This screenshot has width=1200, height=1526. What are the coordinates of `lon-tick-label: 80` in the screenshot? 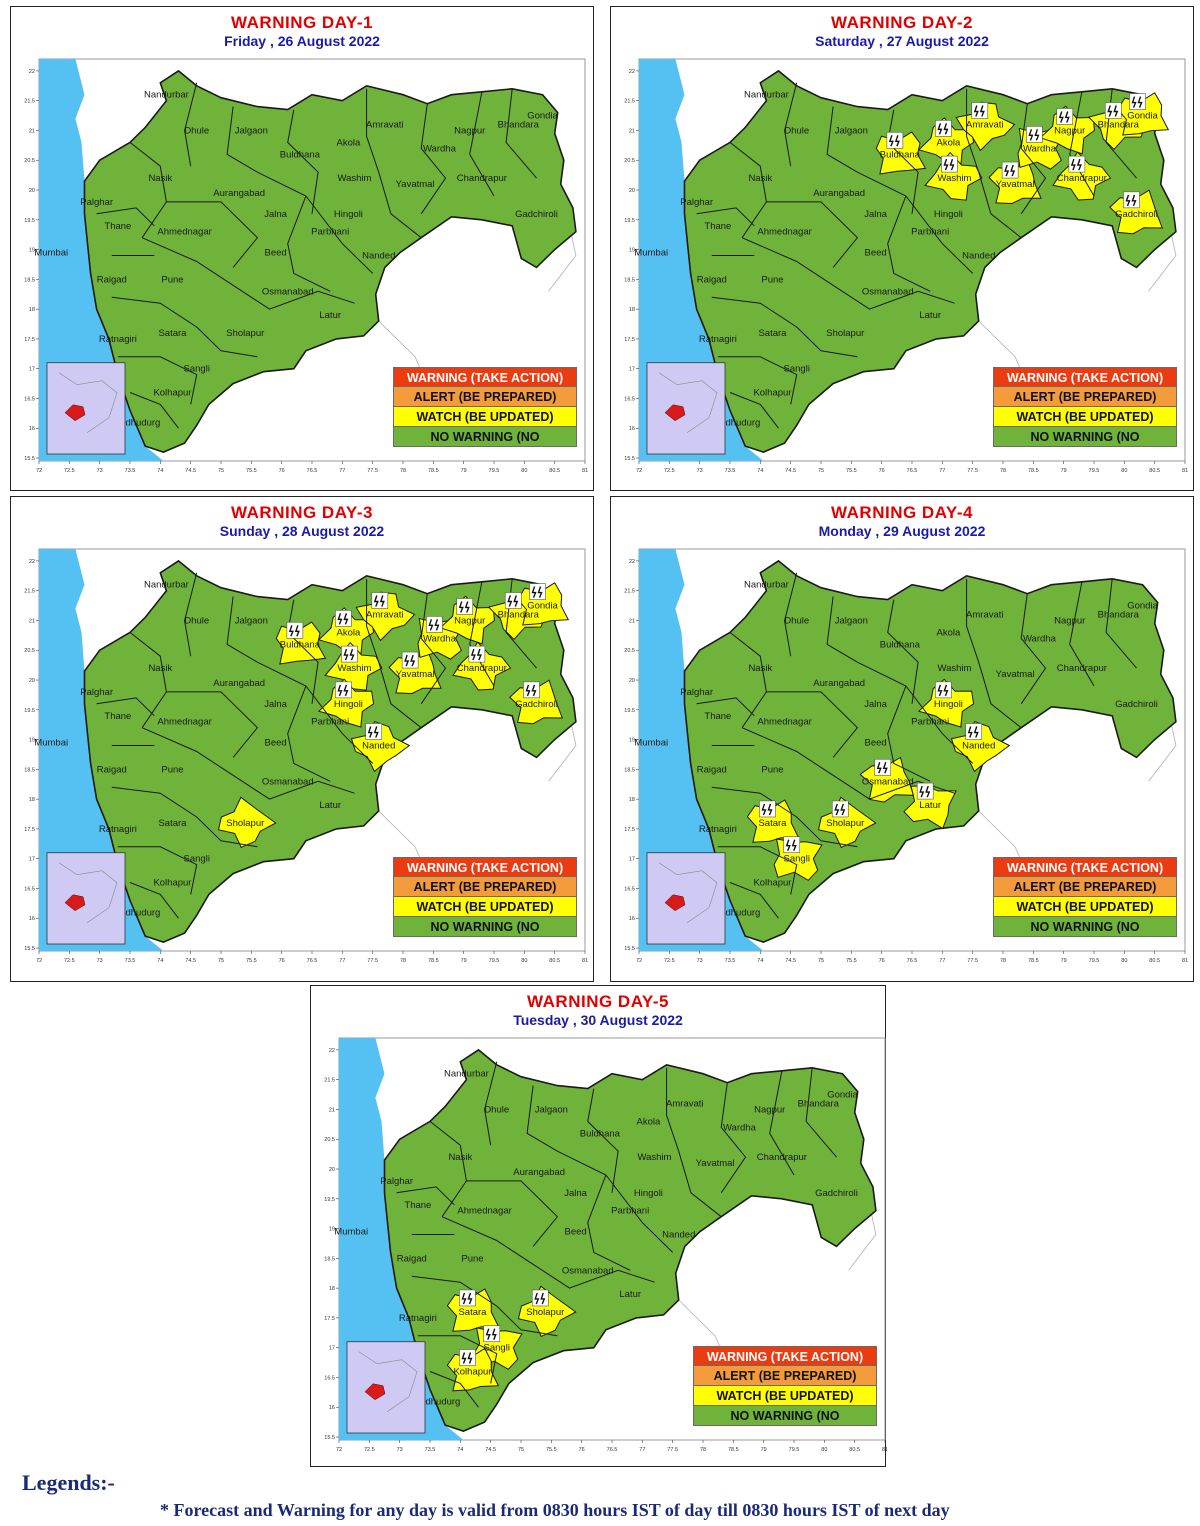 It's located at (1124, 471).